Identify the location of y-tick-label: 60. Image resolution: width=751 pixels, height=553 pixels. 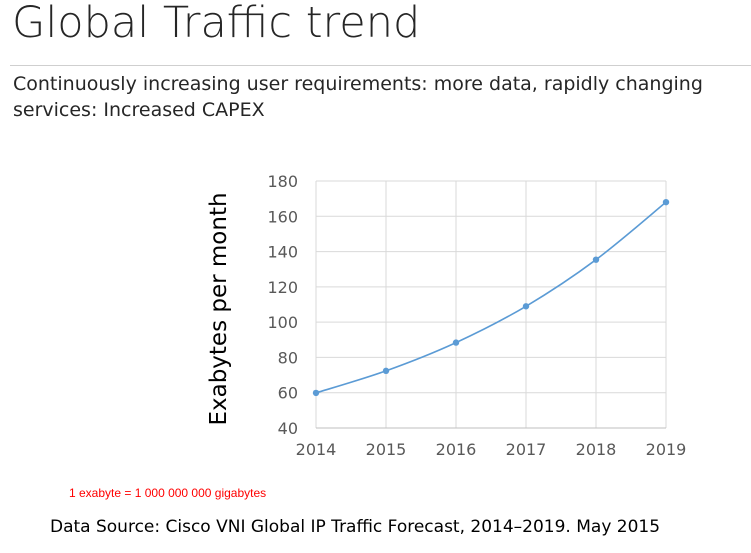
(288, 393).